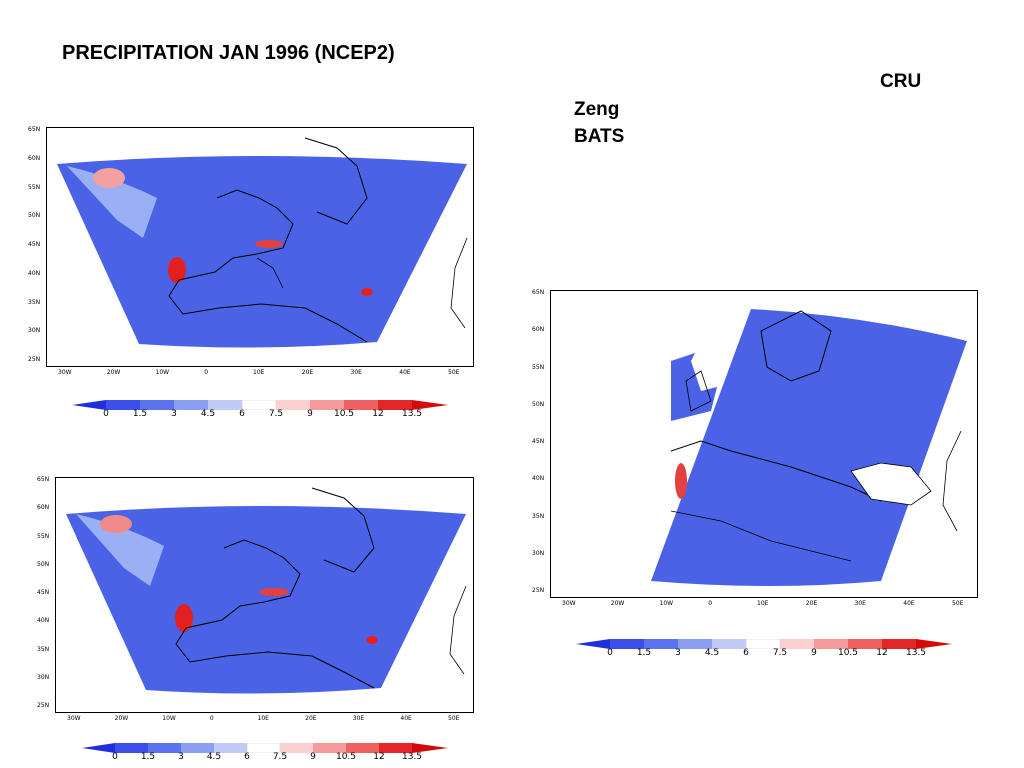  I want to click on map-svg-top, so click(262, 242).